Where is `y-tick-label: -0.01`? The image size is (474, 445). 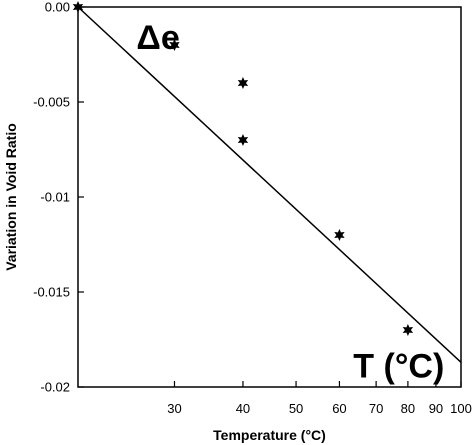 y-tick-label: -0.01 is located at coordinates (55, 197).